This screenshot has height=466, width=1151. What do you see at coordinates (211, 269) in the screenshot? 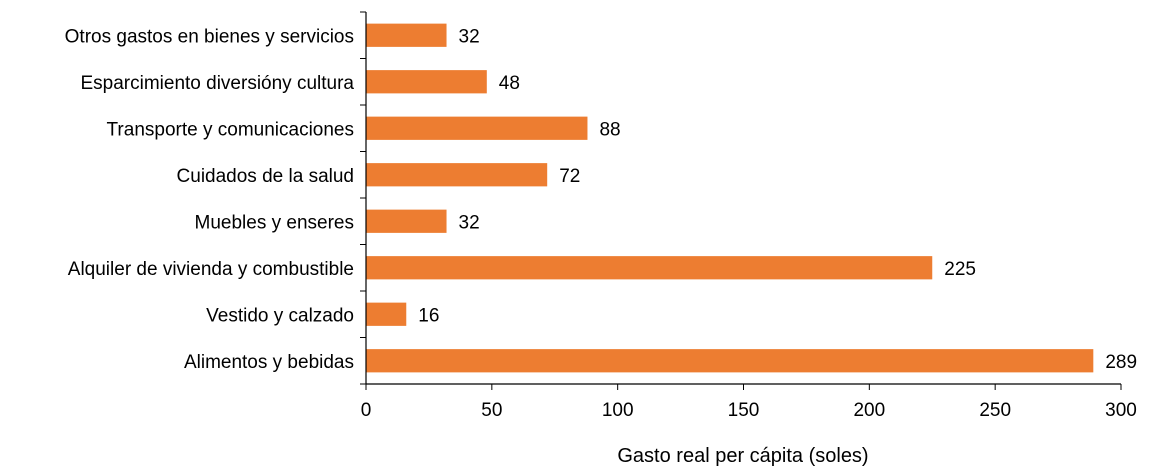
I see `category-label: Alquiler de vivienda y combustible` at bounding box center [211, 269].